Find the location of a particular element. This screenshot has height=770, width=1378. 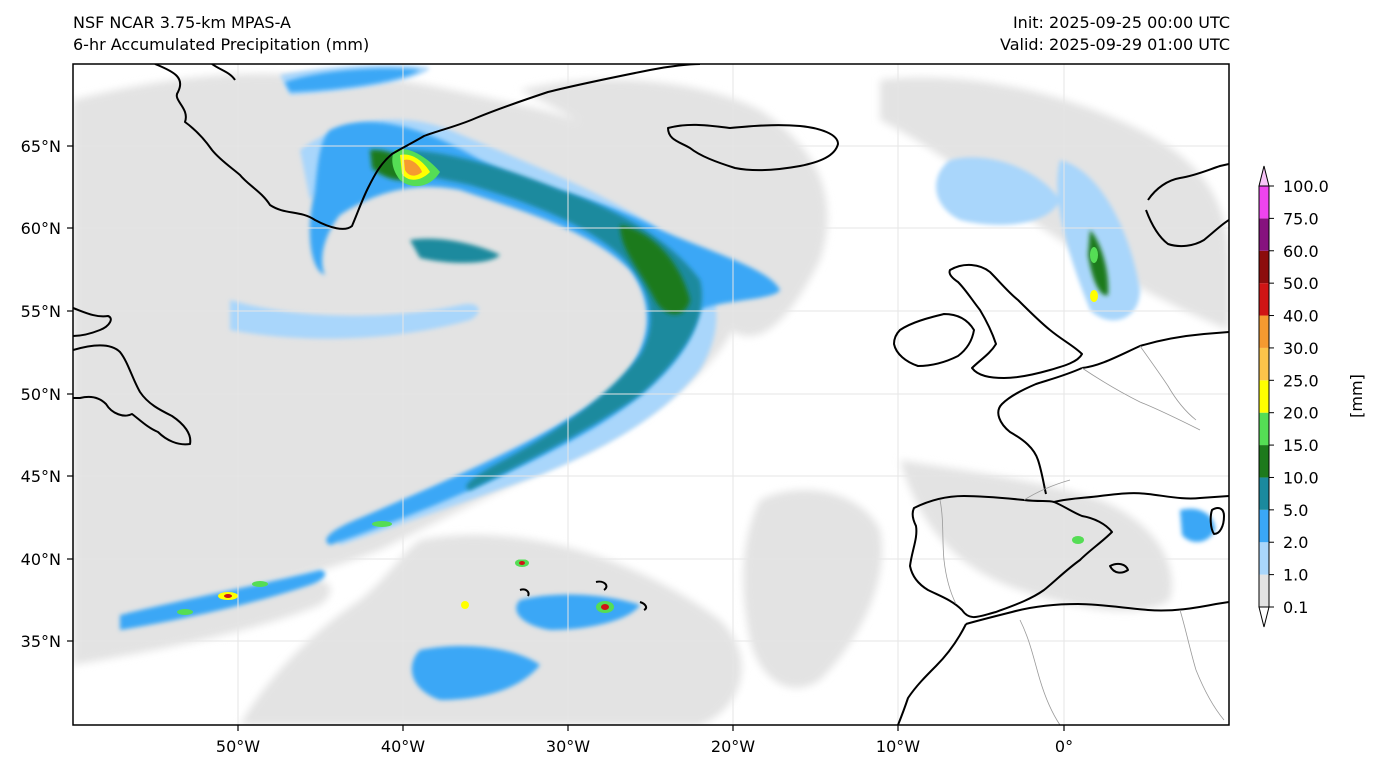

greenland-inner-coast is located at coordinates (223, 72).